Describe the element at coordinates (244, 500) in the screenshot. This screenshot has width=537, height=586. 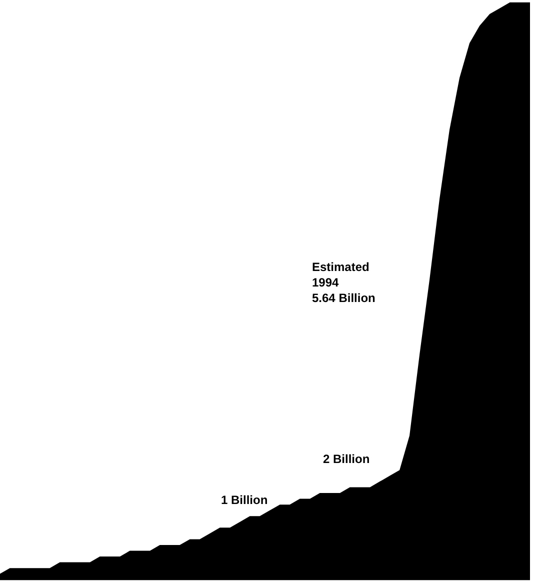
I see `annotation: 1 Billion` at that location.